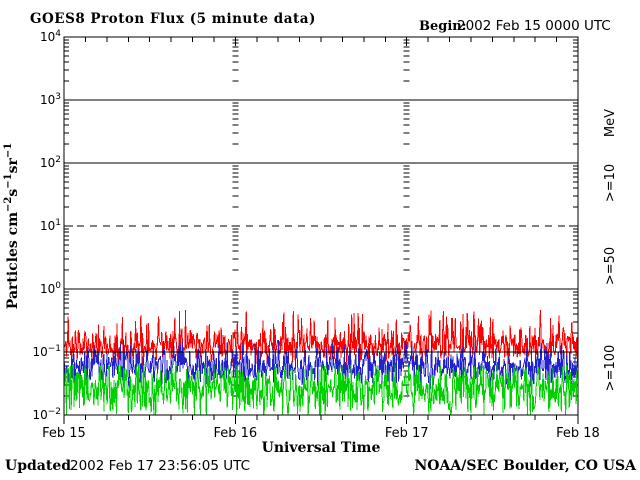  What do you see at coordinates (46, 414) in the screenshot?
I see `y-tick-label: 10⁻²` at bounding box center [46, 414].